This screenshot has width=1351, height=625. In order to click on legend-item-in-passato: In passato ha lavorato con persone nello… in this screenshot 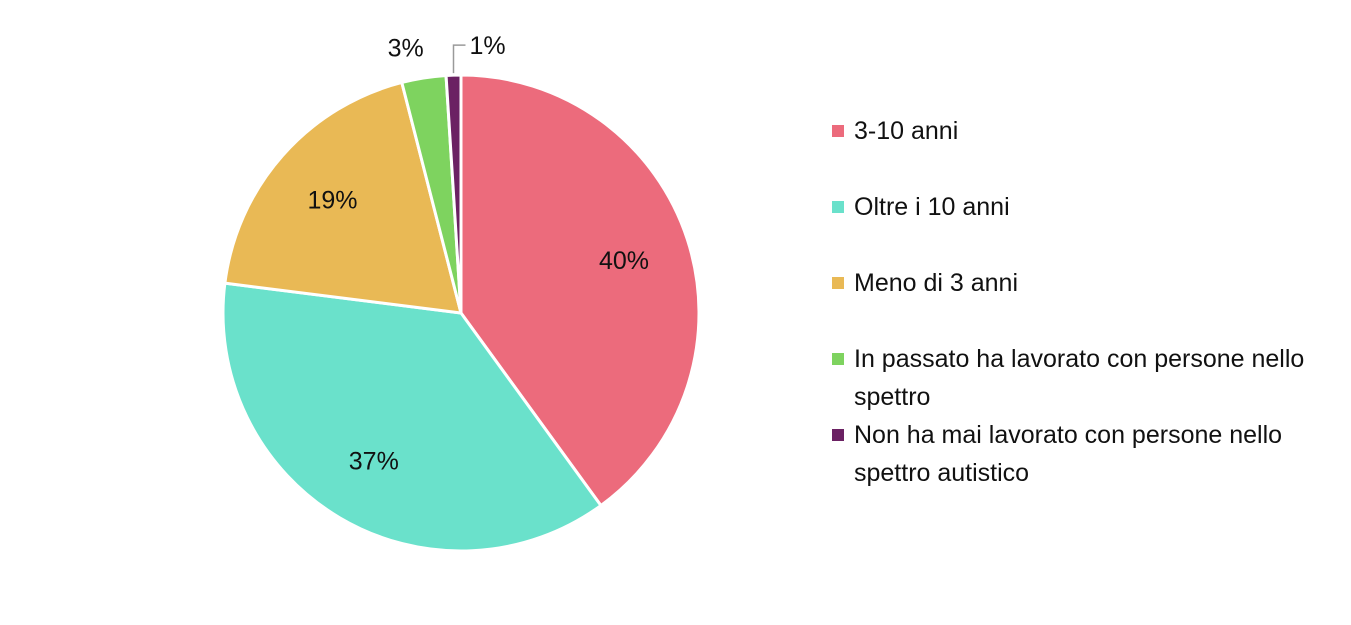, I will do `click(1083, 378)`.